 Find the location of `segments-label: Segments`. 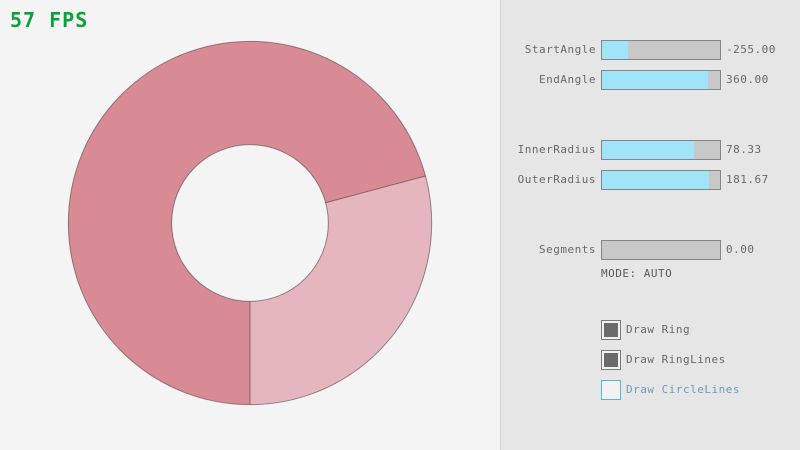

segments-label: Segments is located at coordinates (567, 249).